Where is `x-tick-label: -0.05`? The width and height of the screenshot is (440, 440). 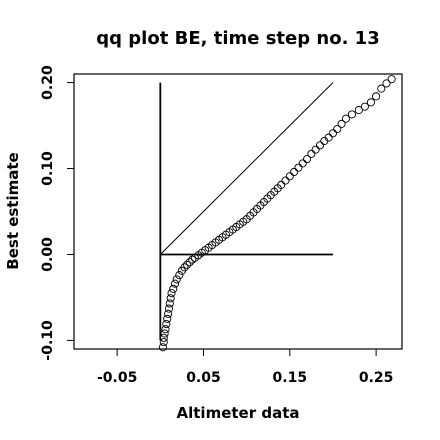
x-tick-label: -0.05 is located at coordinates (117, 378).